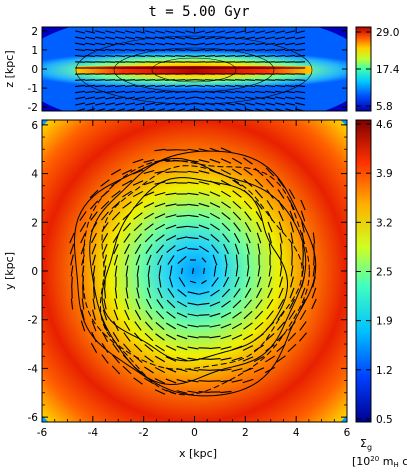  What do you see at coordinates (245, 433) in the screenshot?
I see `x-tick-label: 2` at bounding box center [245, 433].